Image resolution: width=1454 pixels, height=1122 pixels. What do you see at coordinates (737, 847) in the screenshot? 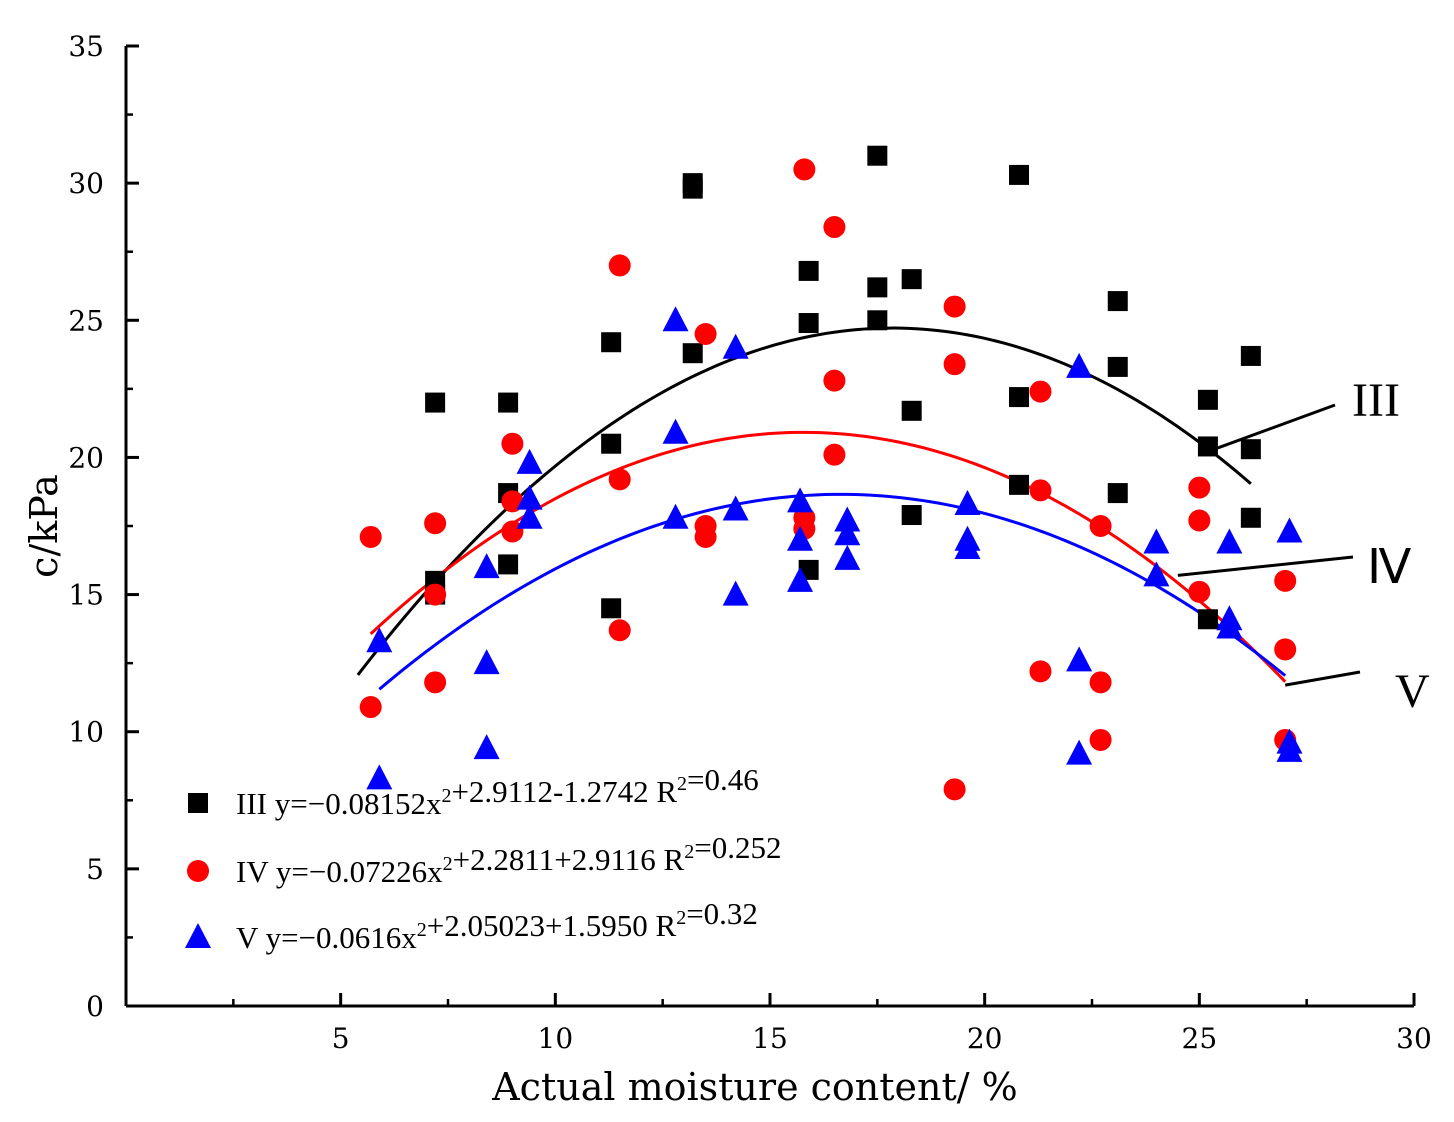
I see `legend-legend-r2: =0.252` at bounding box center [737, 847].